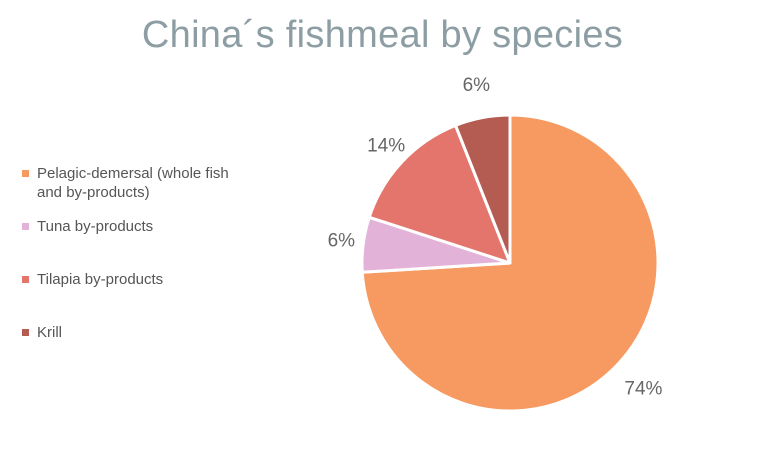  What do you see at coordinates (643, 388) in the screenshot?
I see `data-label-pelagic-demersal: 74%` at bounding box center [643, 388].